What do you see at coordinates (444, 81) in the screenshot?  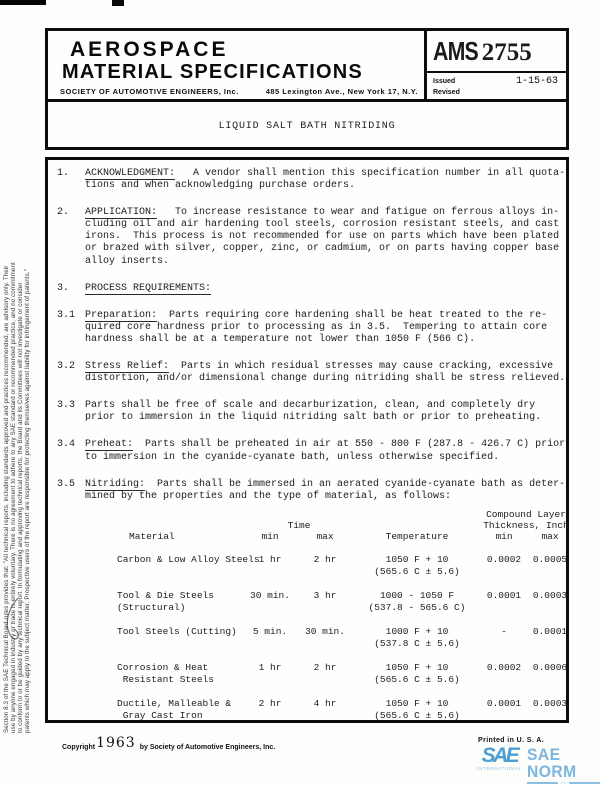 I see `issued-label: Issued` at bounding box center [444, 81].